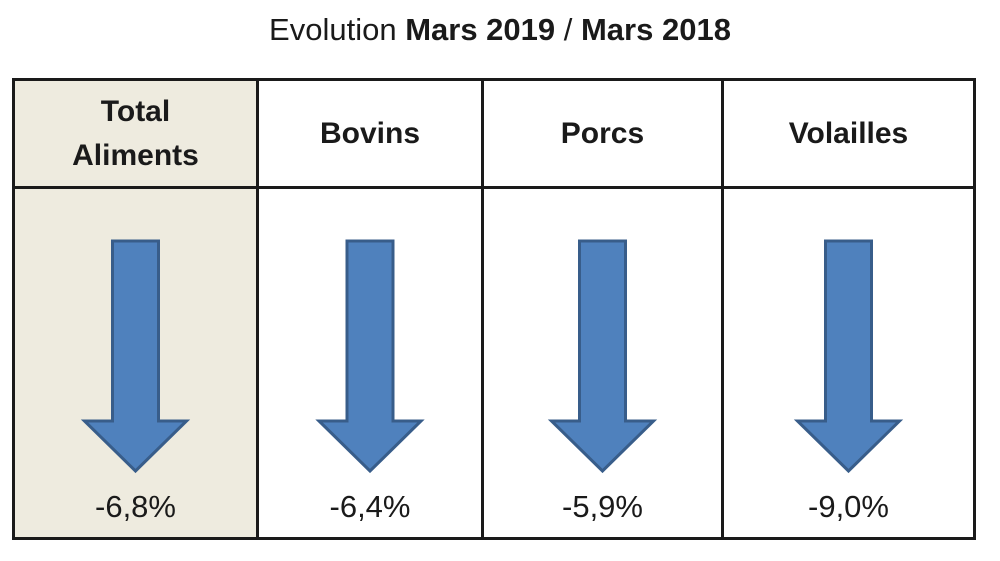 The width and height of the screenshot is (1000, 561). Describe the element at coordinates (848, 506) in the screenshot. I see `value-label-volailles: -9,0%` at that location.